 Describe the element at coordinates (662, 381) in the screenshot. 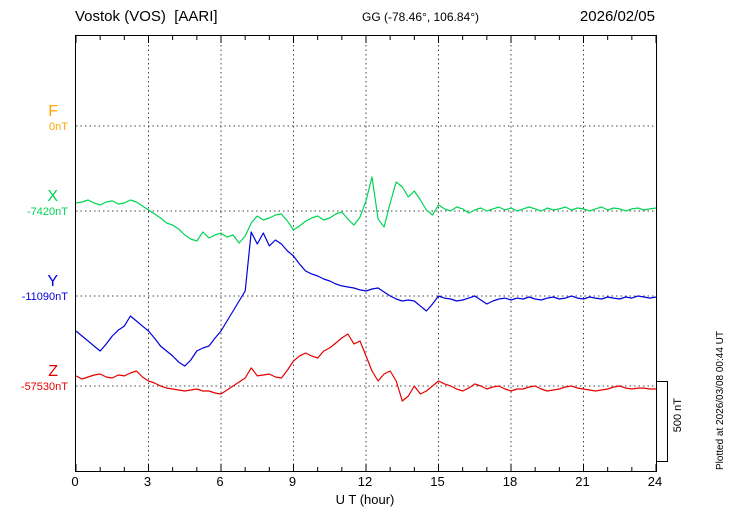

I see `scale-bar-top-tick` at that location.